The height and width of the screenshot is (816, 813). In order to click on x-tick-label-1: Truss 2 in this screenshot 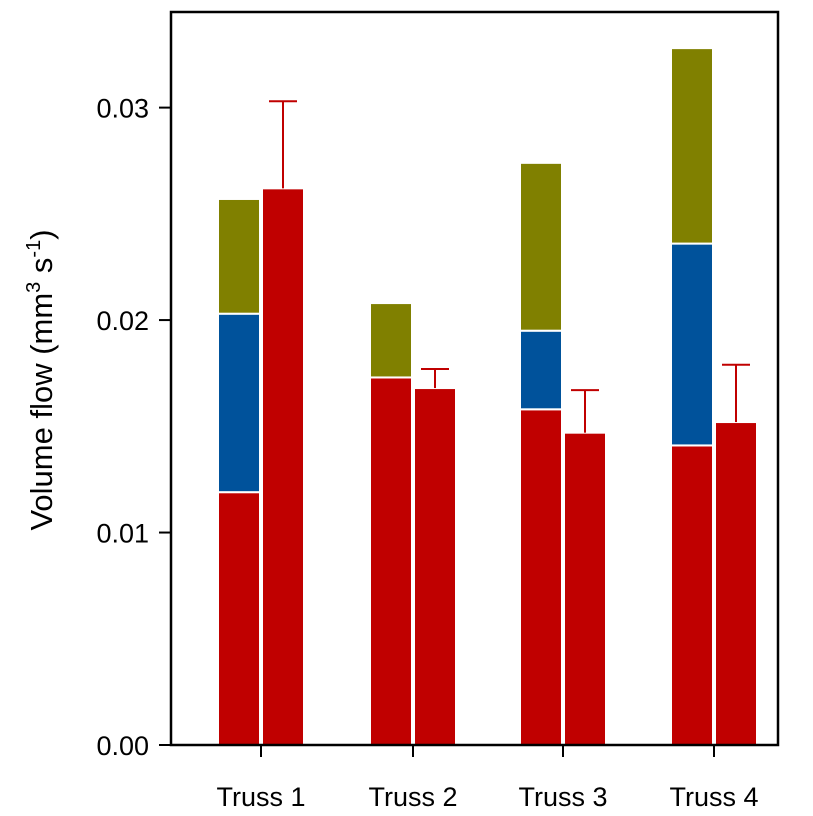, I will do `click(412, 797)`.